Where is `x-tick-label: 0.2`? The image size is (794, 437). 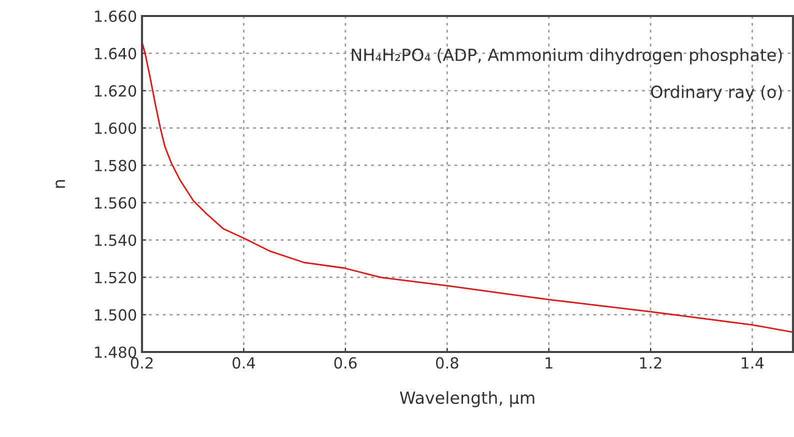
x-tick-label: 0.2 is located at coordinates (141, 363).